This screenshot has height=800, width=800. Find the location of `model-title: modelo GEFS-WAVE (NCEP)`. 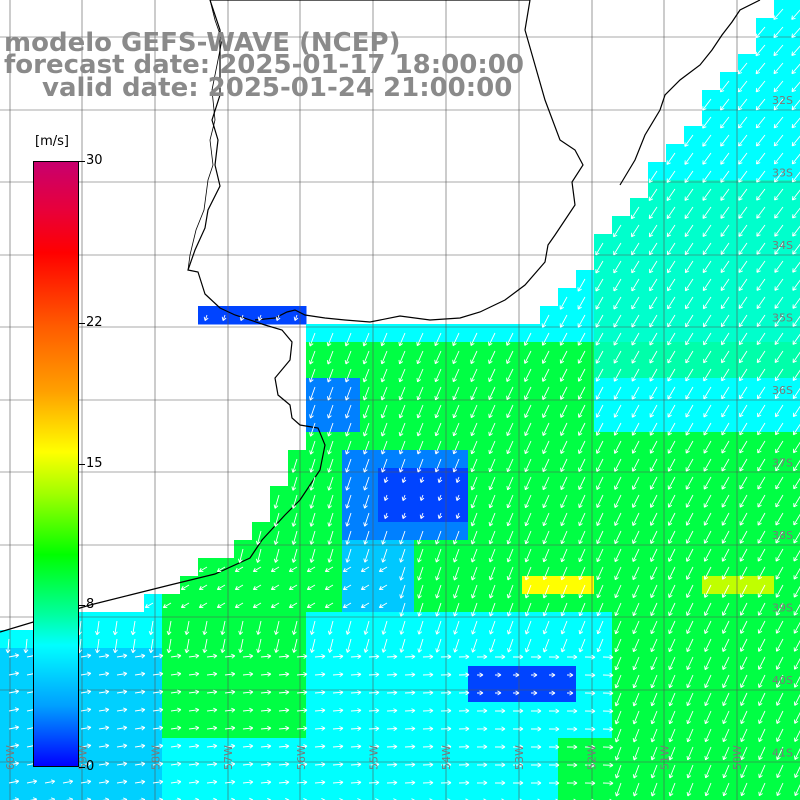

model-title: modelo GEFS-WAVE (NCEP) is located at coordinates (202, 43).